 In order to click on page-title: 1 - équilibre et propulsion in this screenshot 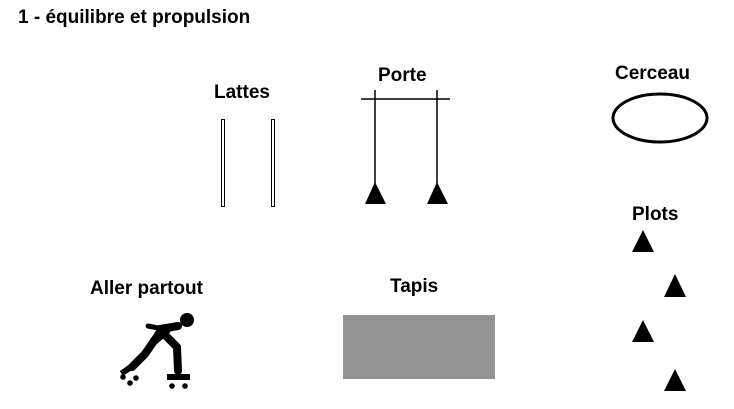, I will do `click(134, 17)`.